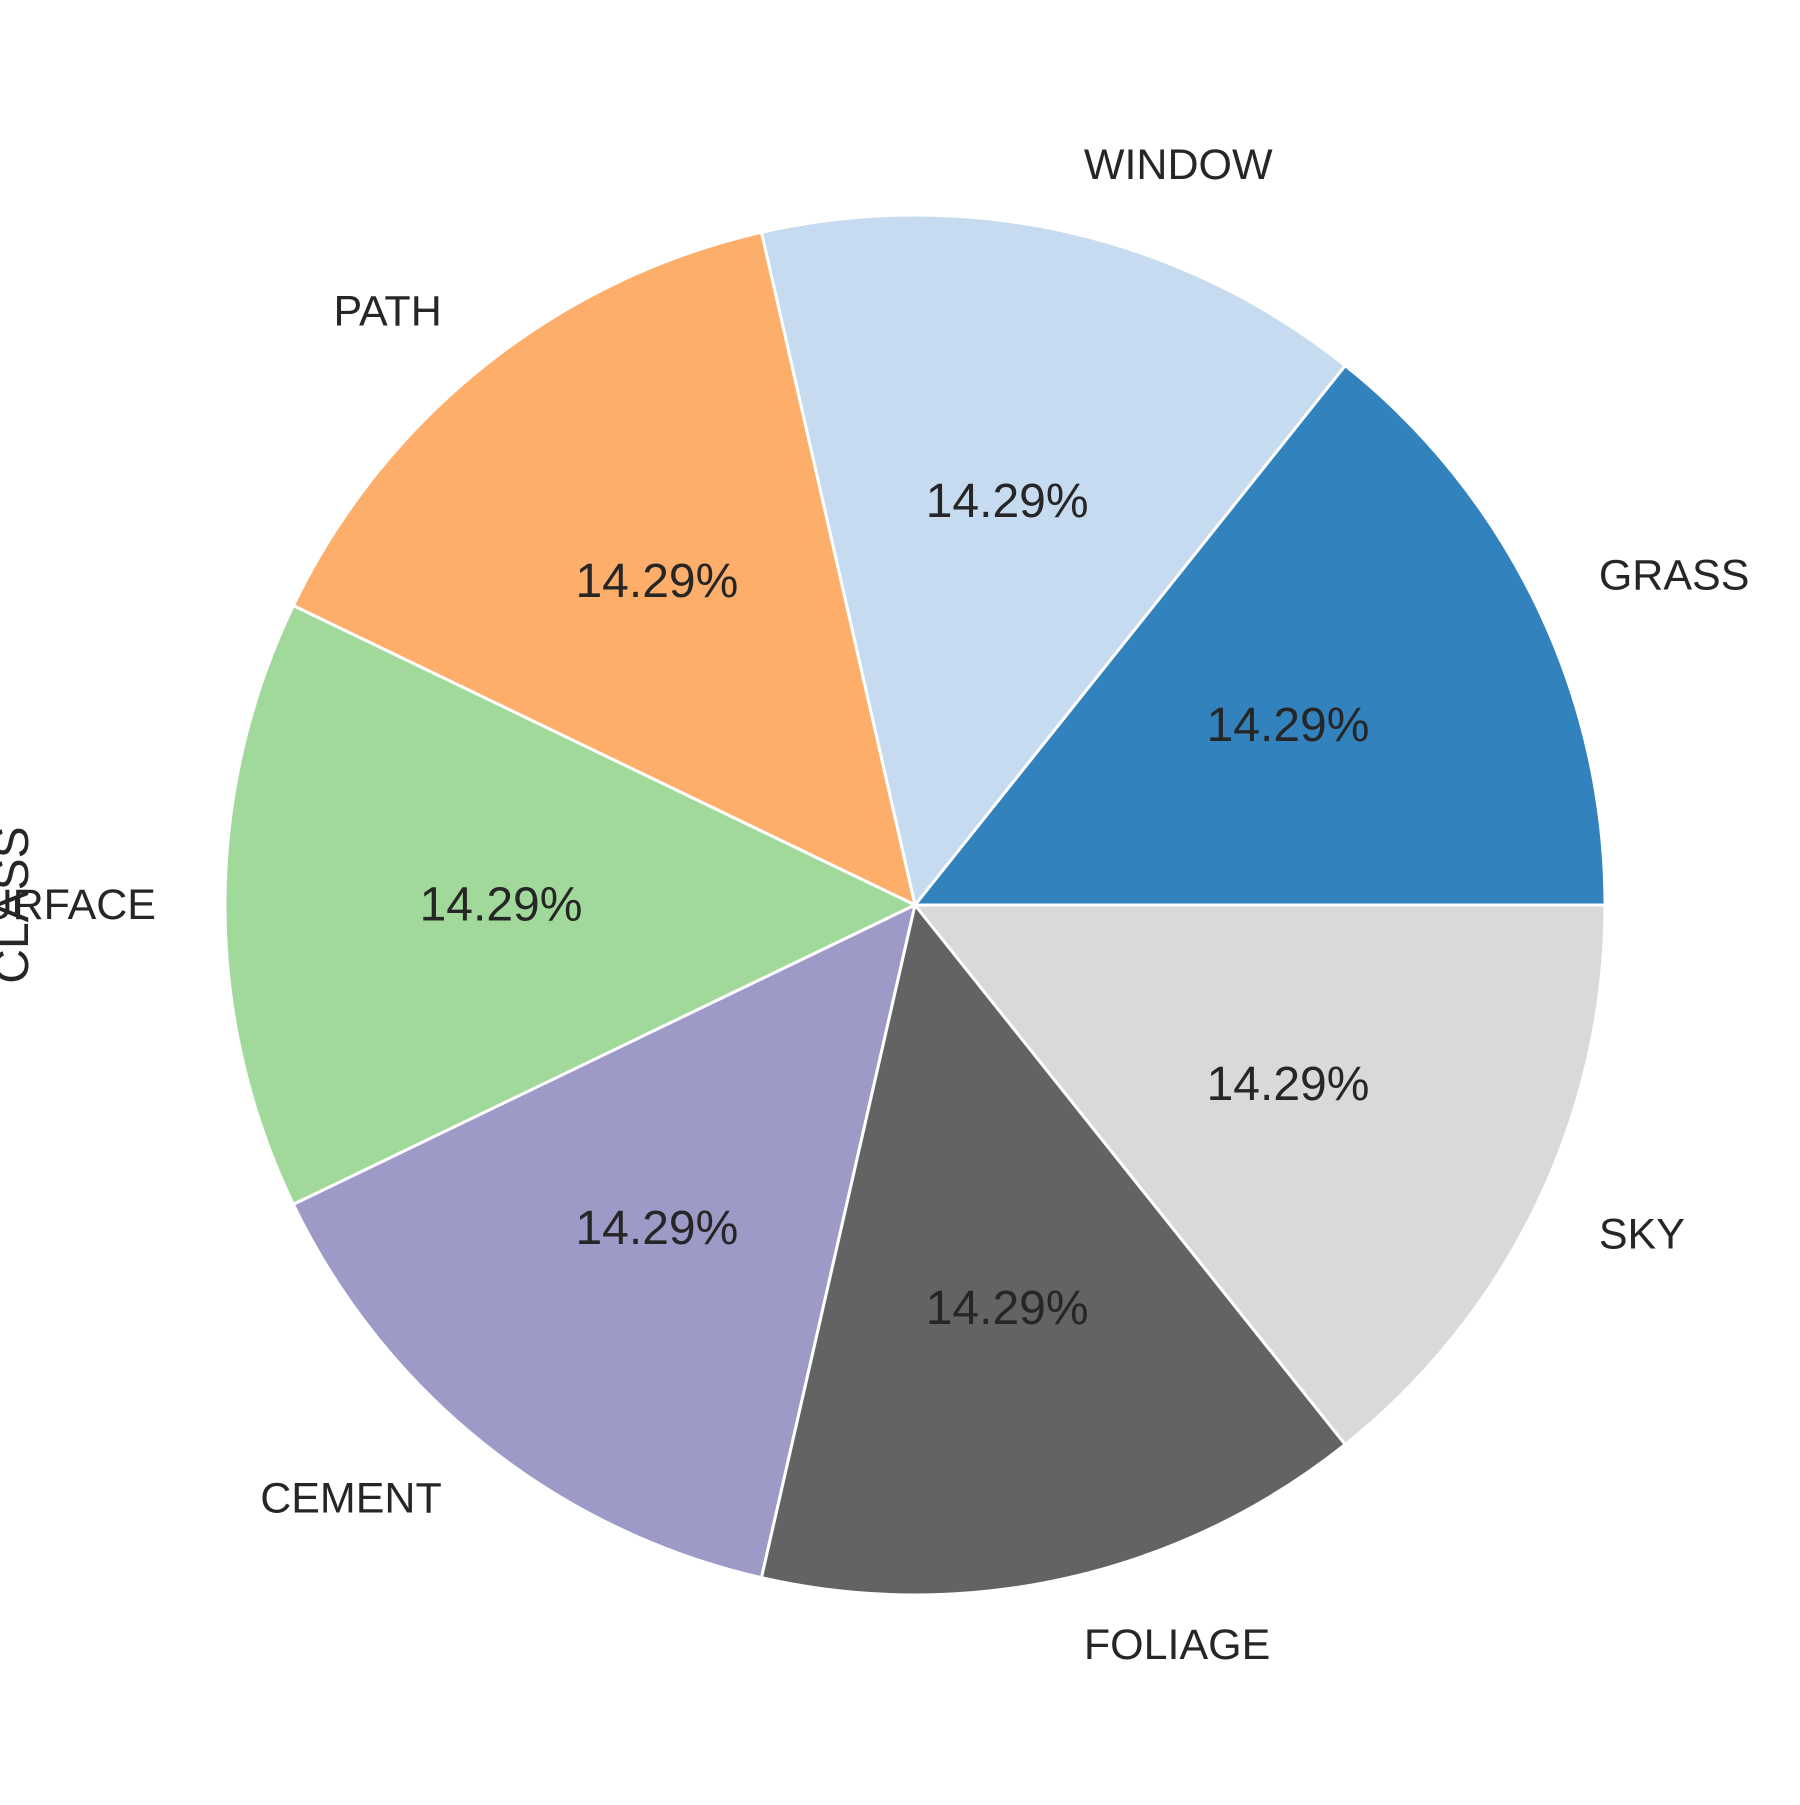  Describe the element at coordinates (501, 905) in the screenshot. I see `percent-label-surface: 14.29%` at that location.